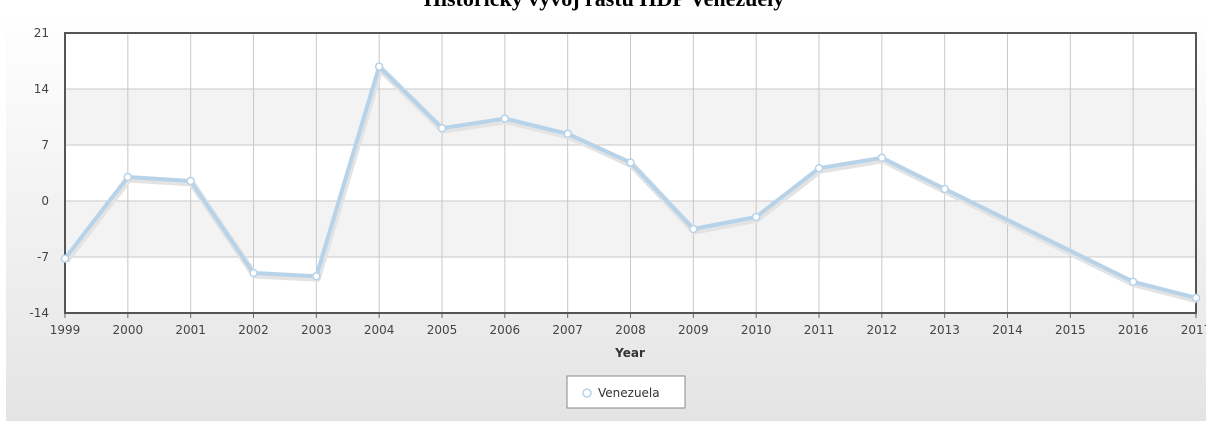 The height and width of the screenshot is (421, 1206). Describe the element at coordinates (379, 330) in the screenshot. I see `x-tick-label: 2004` at that location.